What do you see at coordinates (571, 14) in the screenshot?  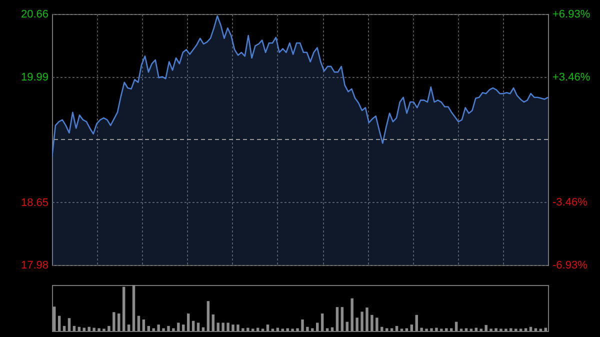 I see `y2-tick-label: +6.93%` at bounding box center [571, 14].